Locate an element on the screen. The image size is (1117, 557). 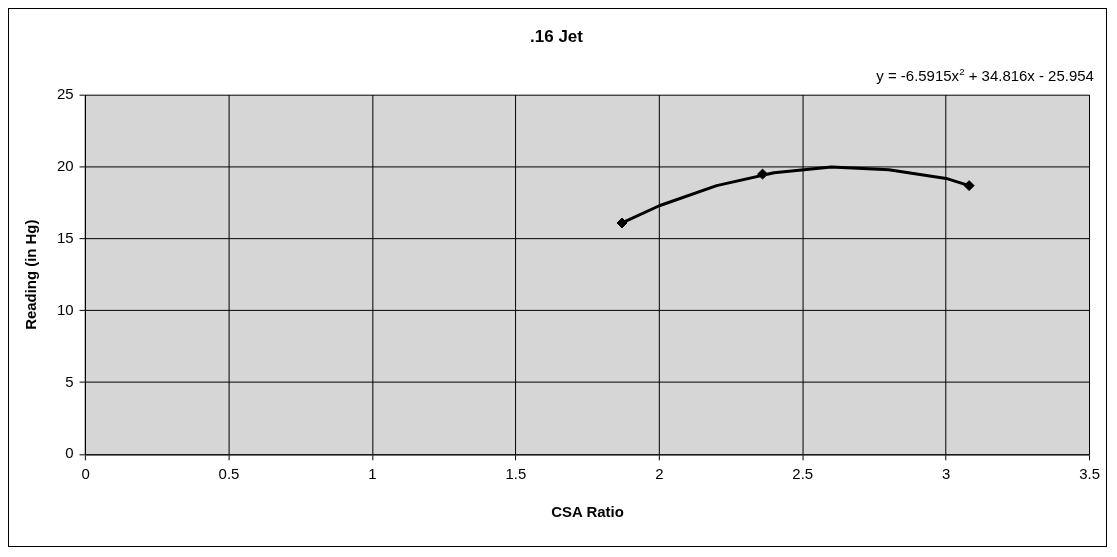
y-tick-label: 0 is located at coordinates (69, 453).